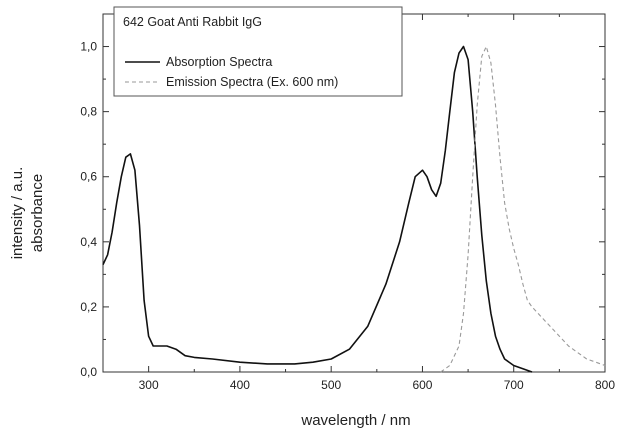 This screenshot has width=622, height=433. What do you see at coordinates (37, 213) in the screenshot?
I see `y-axis-label-line2: absorbance` at bounding box center [37, 213].